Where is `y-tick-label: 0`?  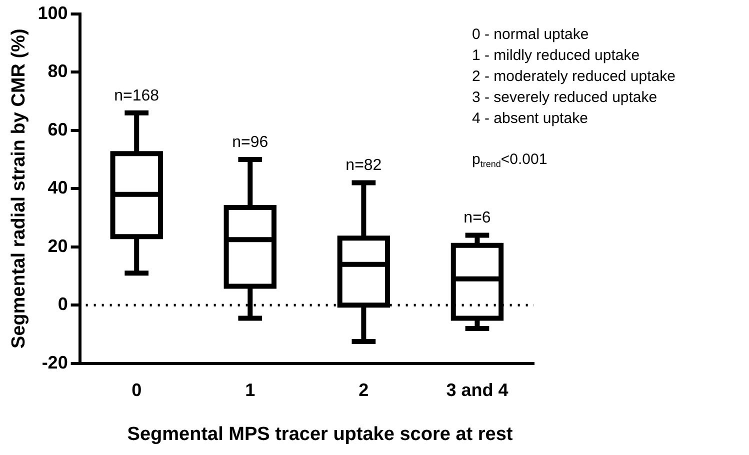 y-tick-label: 0 is located at coordinates (63, 304).